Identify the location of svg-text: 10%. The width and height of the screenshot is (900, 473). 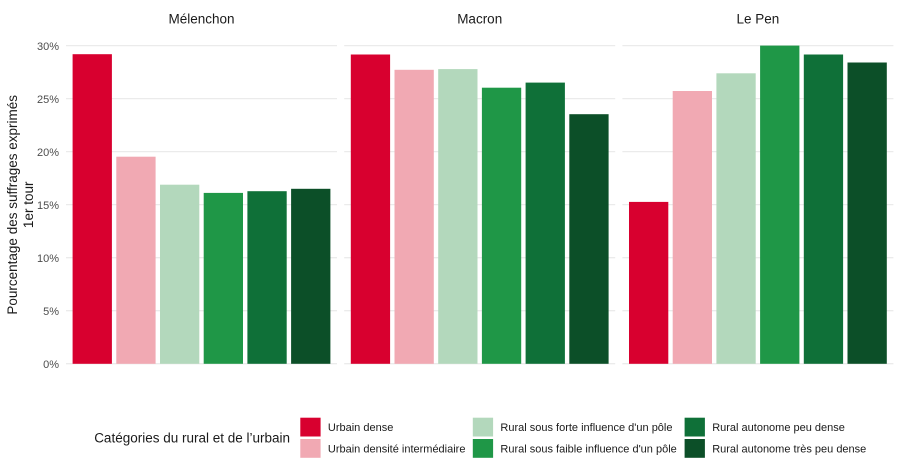
(48, 259).